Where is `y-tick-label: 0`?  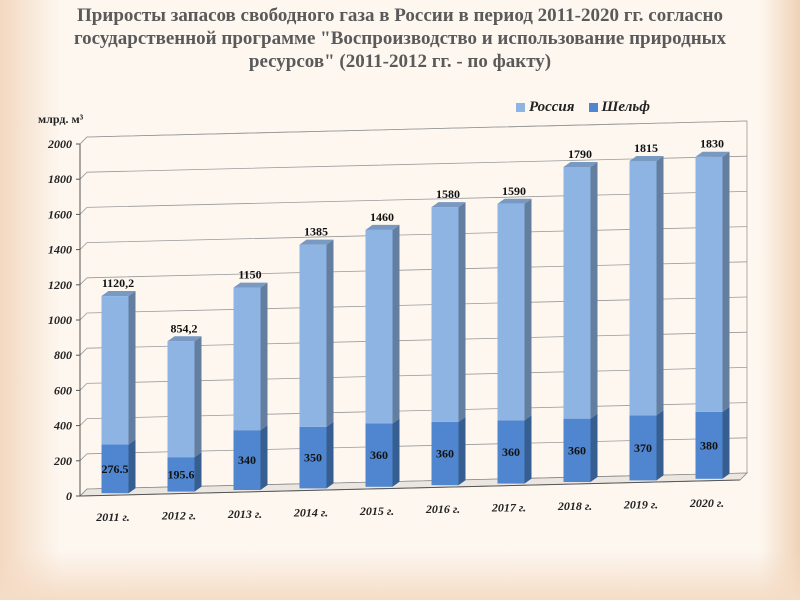
y-tick-label: 0 is located at coordinates (69, 496).